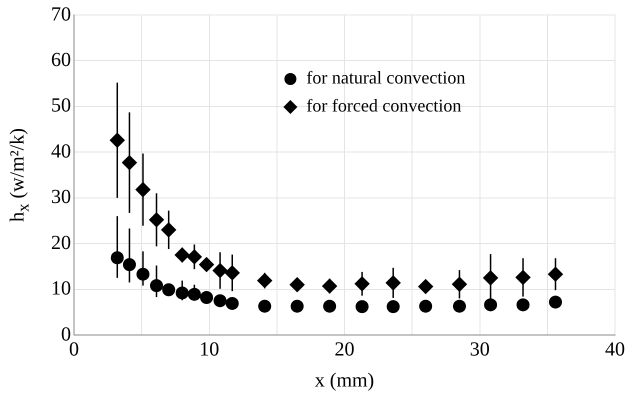  Describe the element at coordinates (61, 151) in the screenshot. I see `y-tick-label: 40` at that location.